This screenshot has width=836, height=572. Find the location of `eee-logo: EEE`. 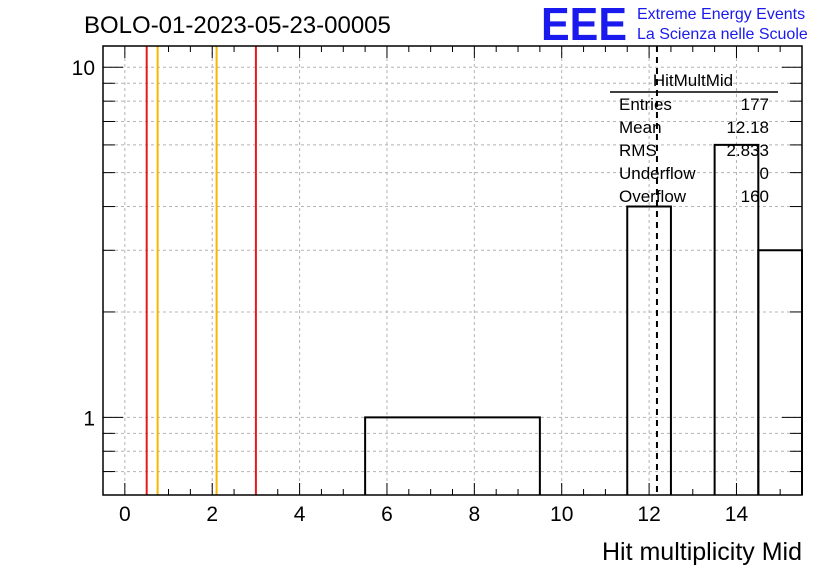

eee-logo: EEE is located at coordinates (584, 25).